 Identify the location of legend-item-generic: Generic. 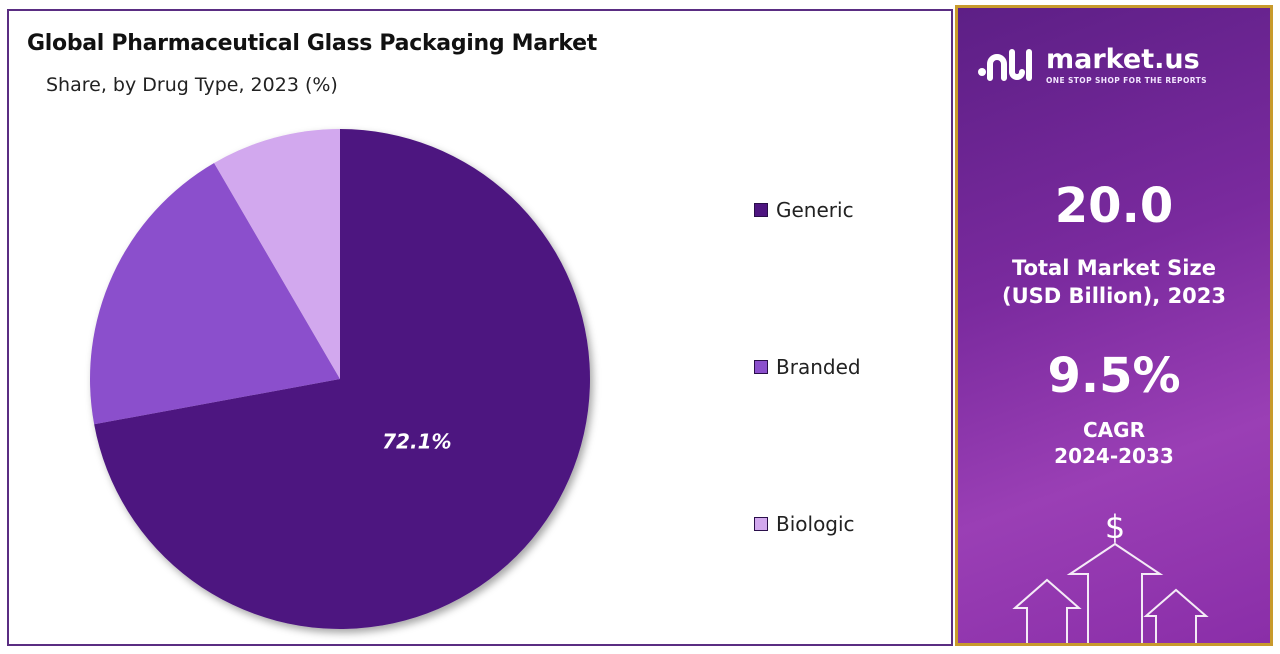
(804, 210).